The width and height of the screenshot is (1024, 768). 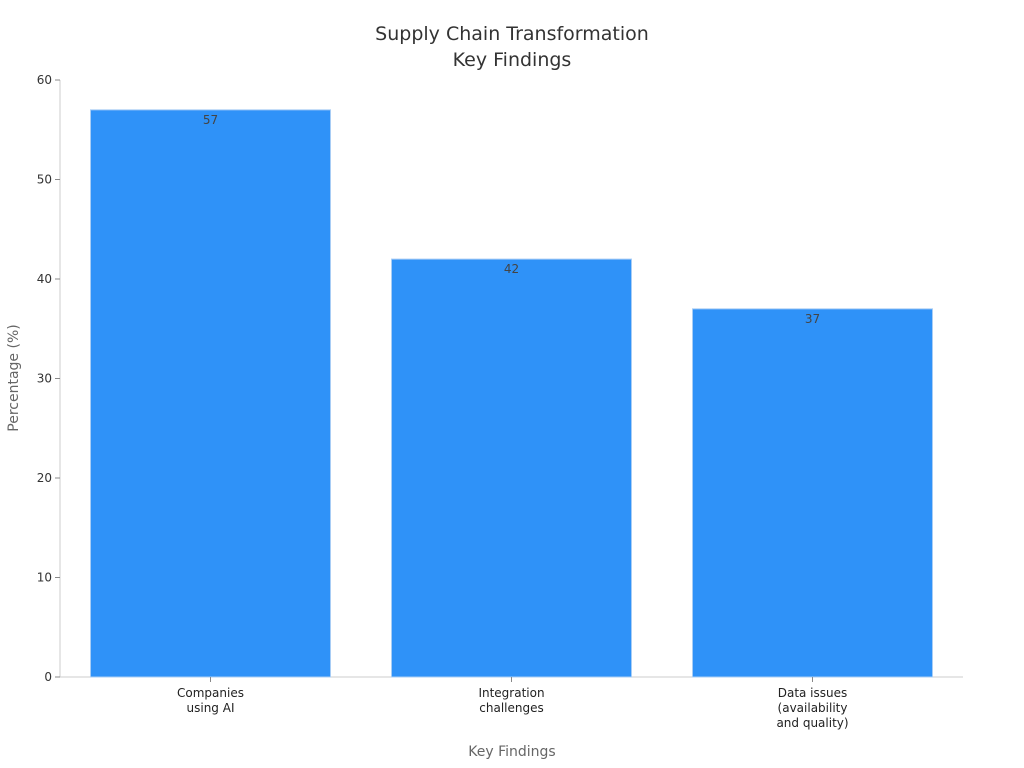 What do you see at coordinates (48, 677) in the screenshot?
I see `y-tick-label: 0` at bounding box center [48, 677].